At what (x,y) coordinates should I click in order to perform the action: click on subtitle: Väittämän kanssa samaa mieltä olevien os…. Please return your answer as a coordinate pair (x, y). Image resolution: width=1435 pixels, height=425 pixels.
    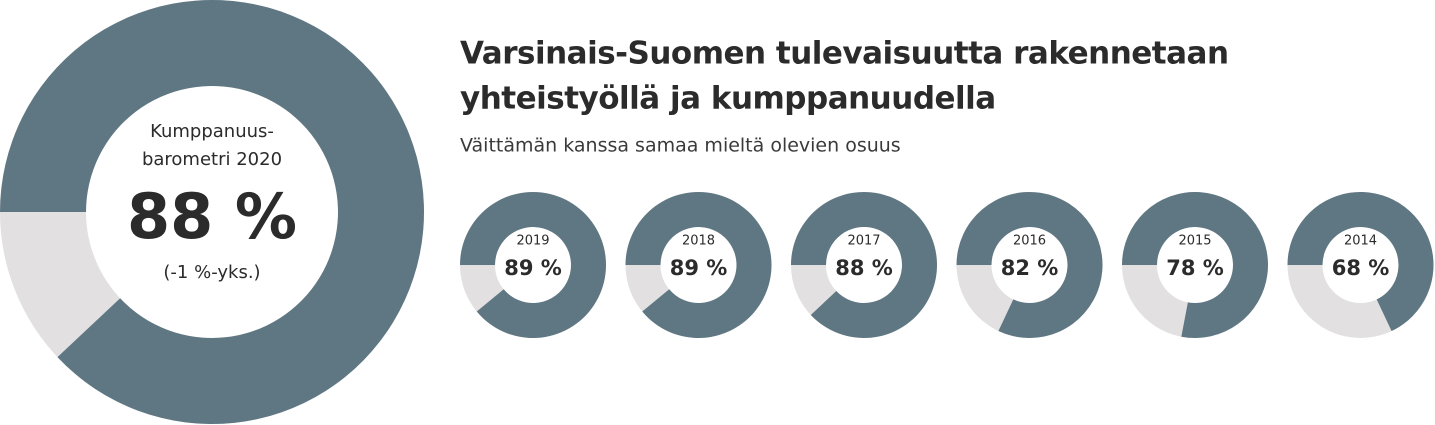
    Looking at the image, I should click on (680, 146).